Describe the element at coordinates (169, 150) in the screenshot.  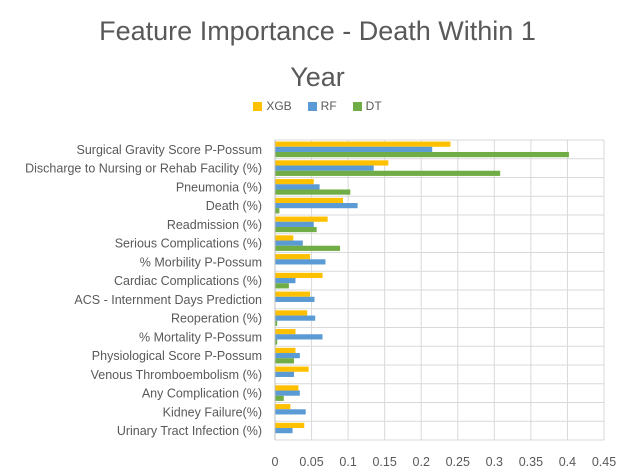
I see `category-label: Surgical Gravity Score P-Possum` at that location.